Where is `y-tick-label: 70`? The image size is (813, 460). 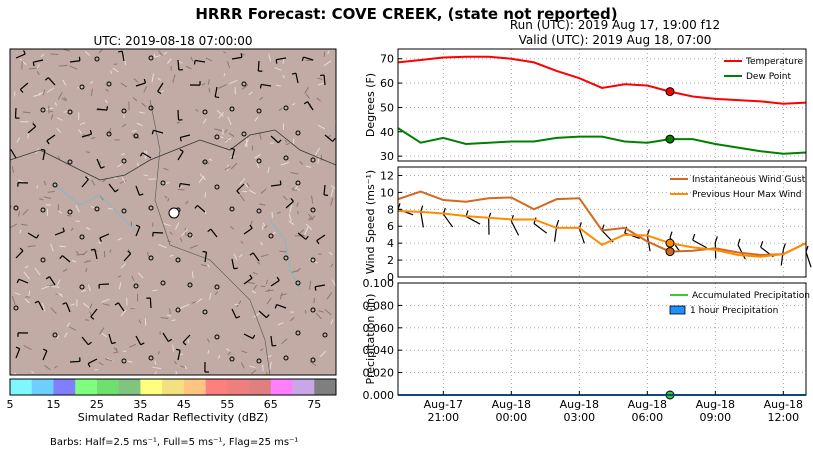 y-tick-label: 70 is located at coordinates (387, 59).